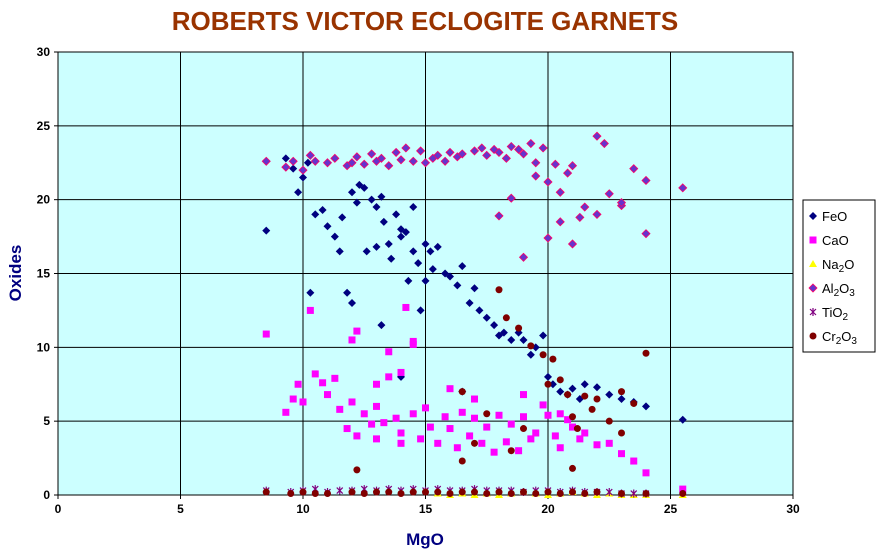  Describe the element at coordinates (838, 290) in the screenshot. I see `legend-label: Al2O3` at that location.